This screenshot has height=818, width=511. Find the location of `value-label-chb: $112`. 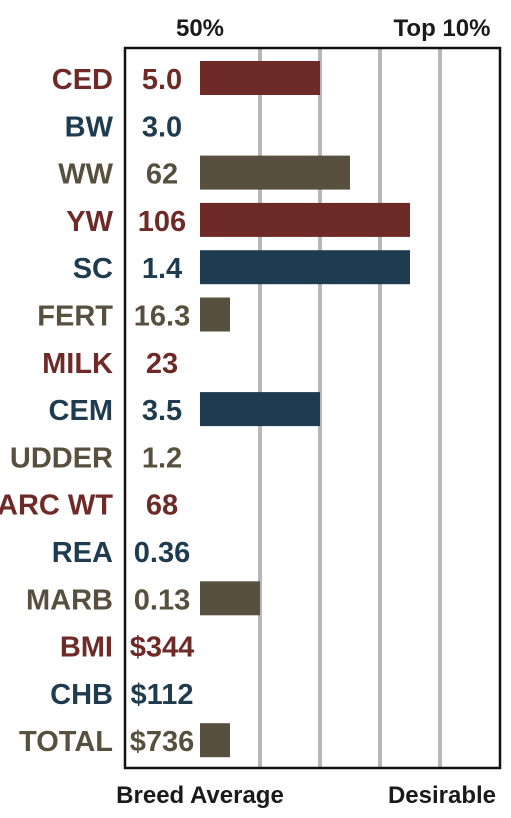

value-label-chb: $112 is located at coordinates (162, 695).